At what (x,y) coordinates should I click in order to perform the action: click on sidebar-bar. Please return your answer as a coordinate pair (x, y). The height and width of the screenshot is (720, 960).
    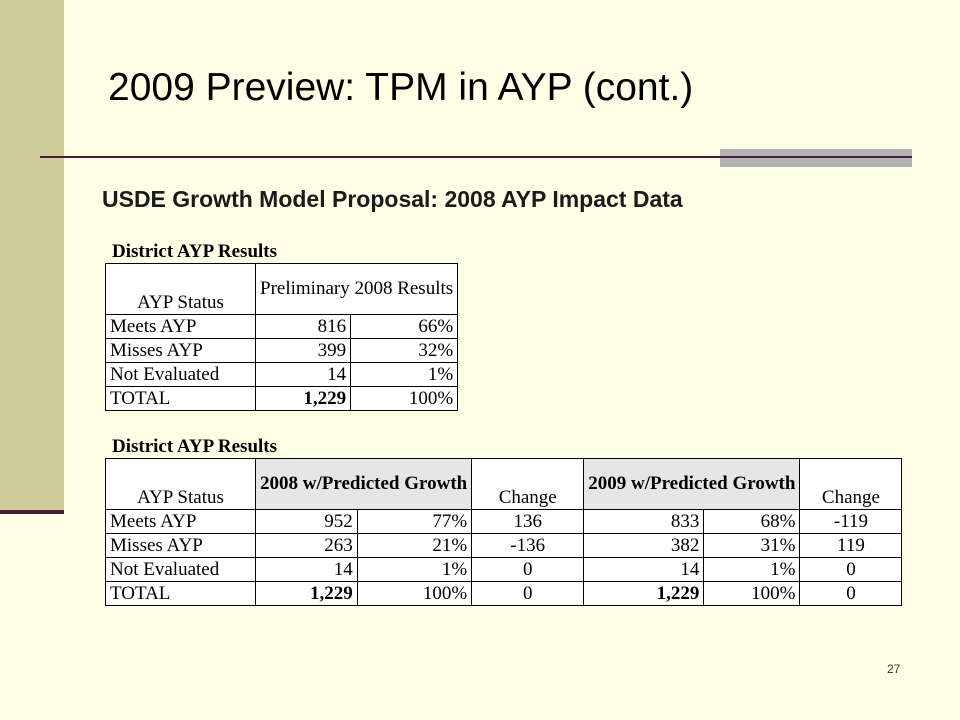
    Looking at the image, I should click on (32, 255).